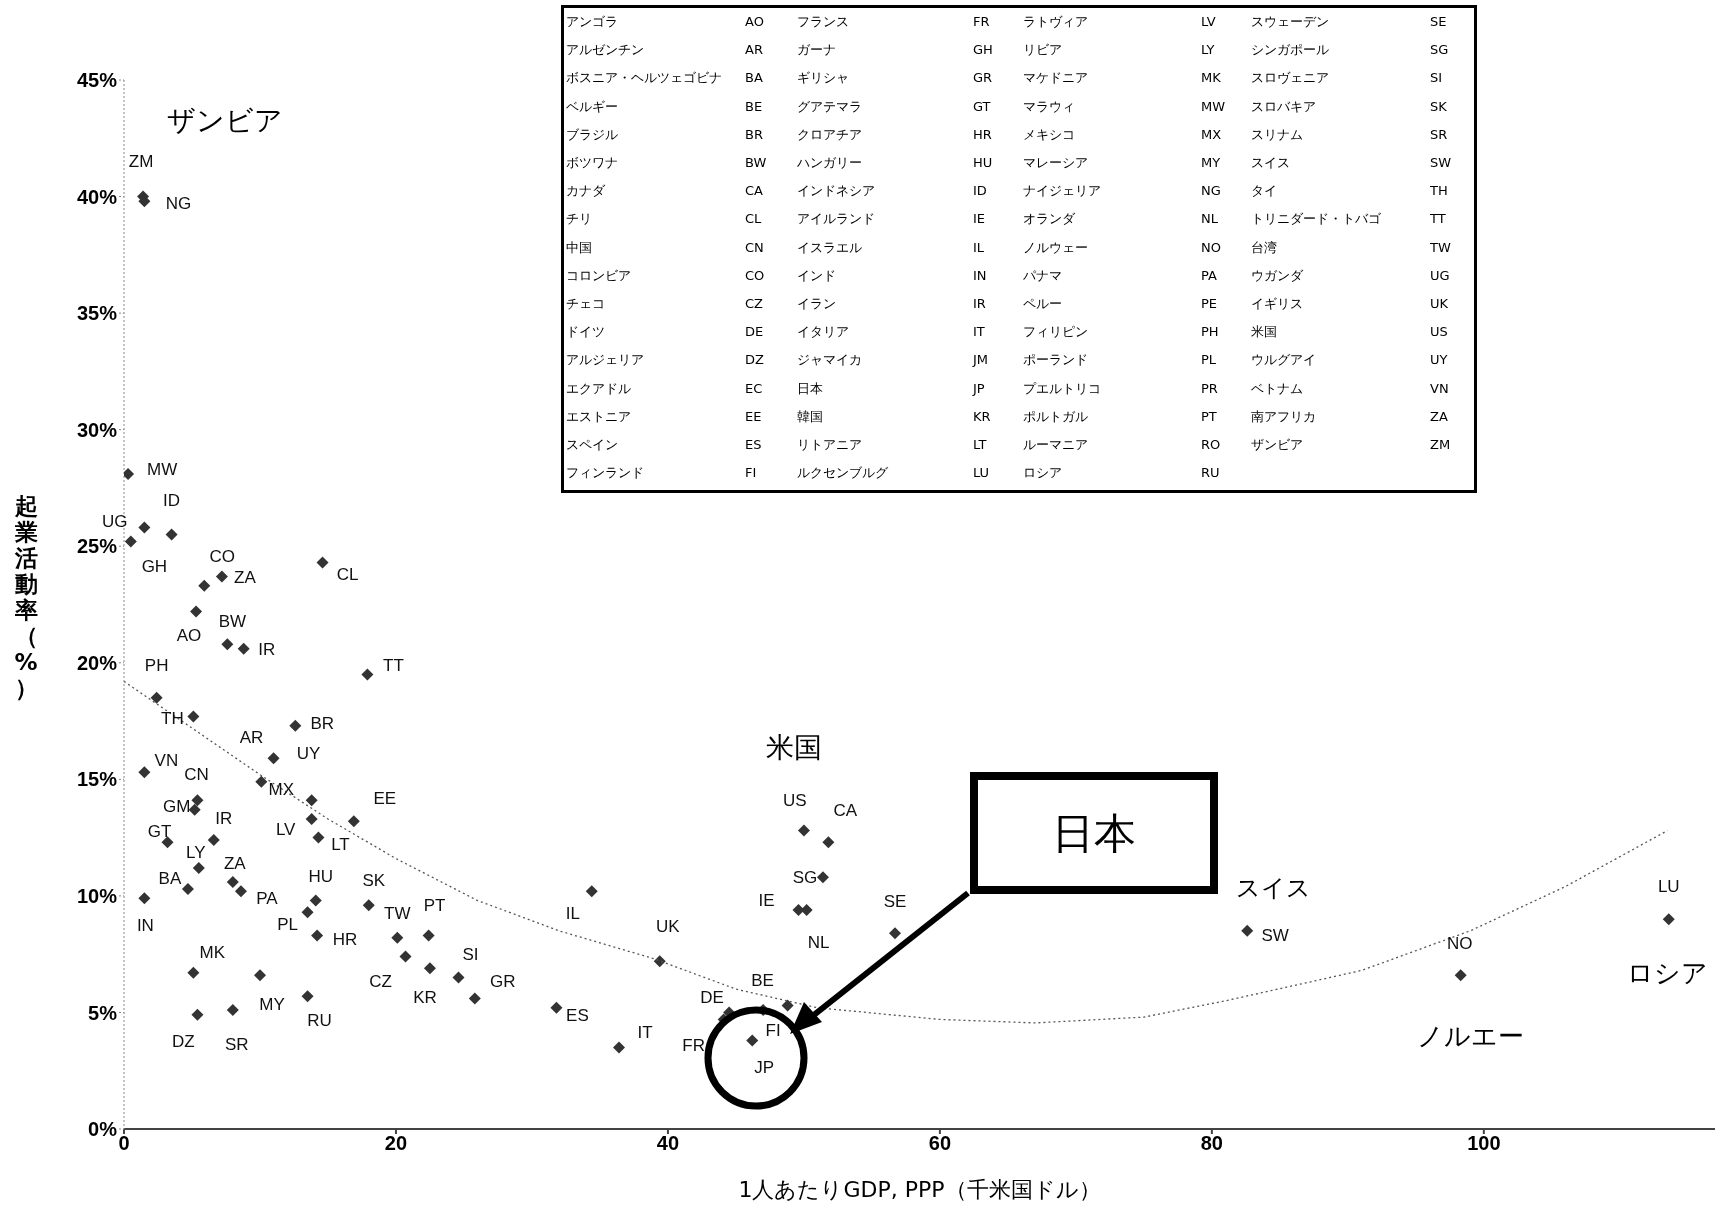  I want to click on annotation: PA, so click(1209, 275).